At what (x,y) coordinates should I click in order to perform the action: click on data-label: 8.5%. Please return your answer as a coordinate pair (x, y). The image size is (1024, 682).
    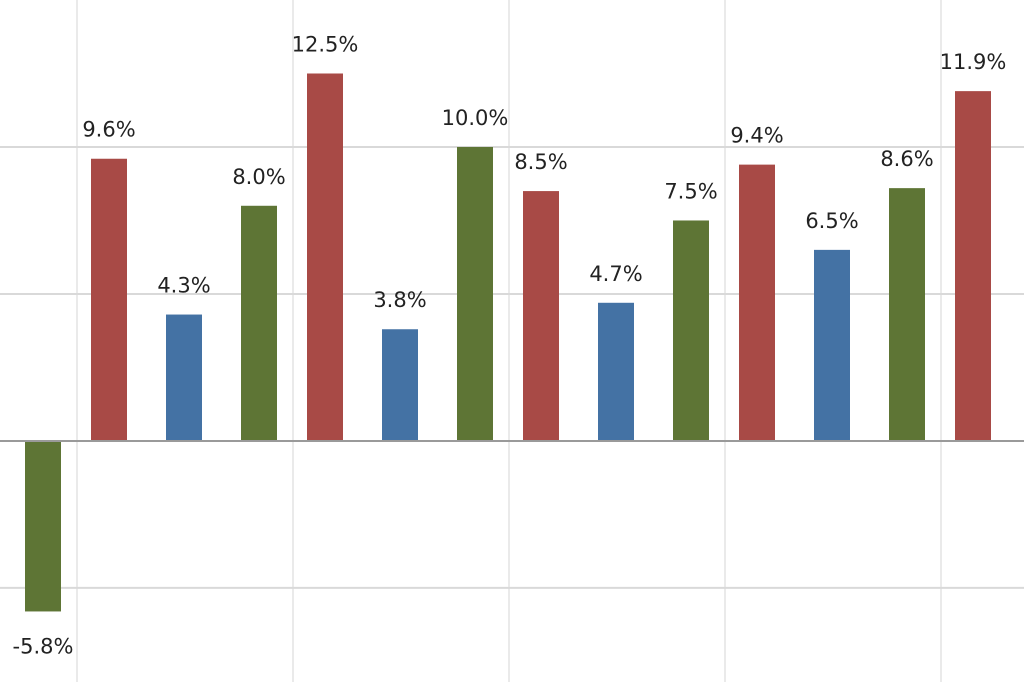
    Looking at the image, I should click on (540, 162).